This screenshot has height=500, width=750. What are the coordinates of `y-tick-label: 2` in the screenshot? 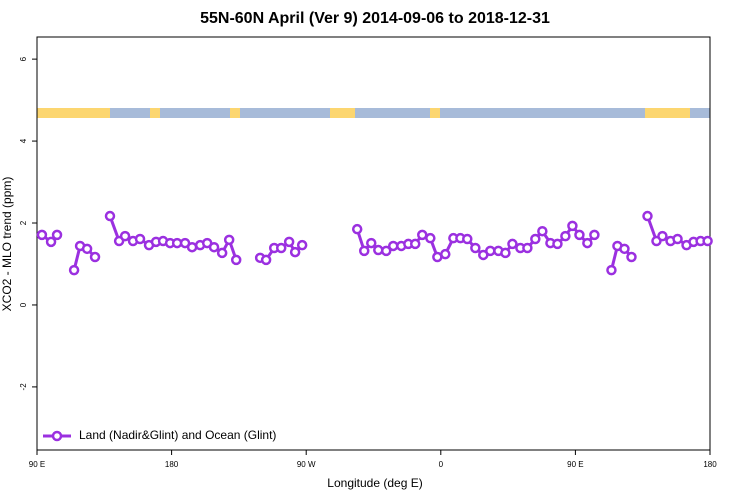 It's located at (23, 222).